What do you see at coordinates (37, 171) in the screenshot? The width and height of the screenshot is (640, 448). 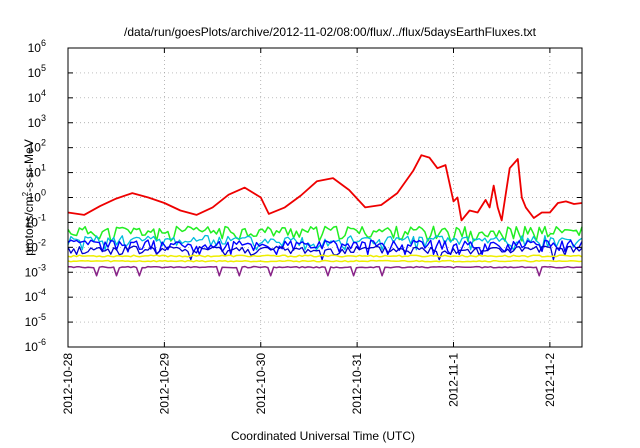 I see `y-tick-label: 10¹` at bounding box center [37, 171].